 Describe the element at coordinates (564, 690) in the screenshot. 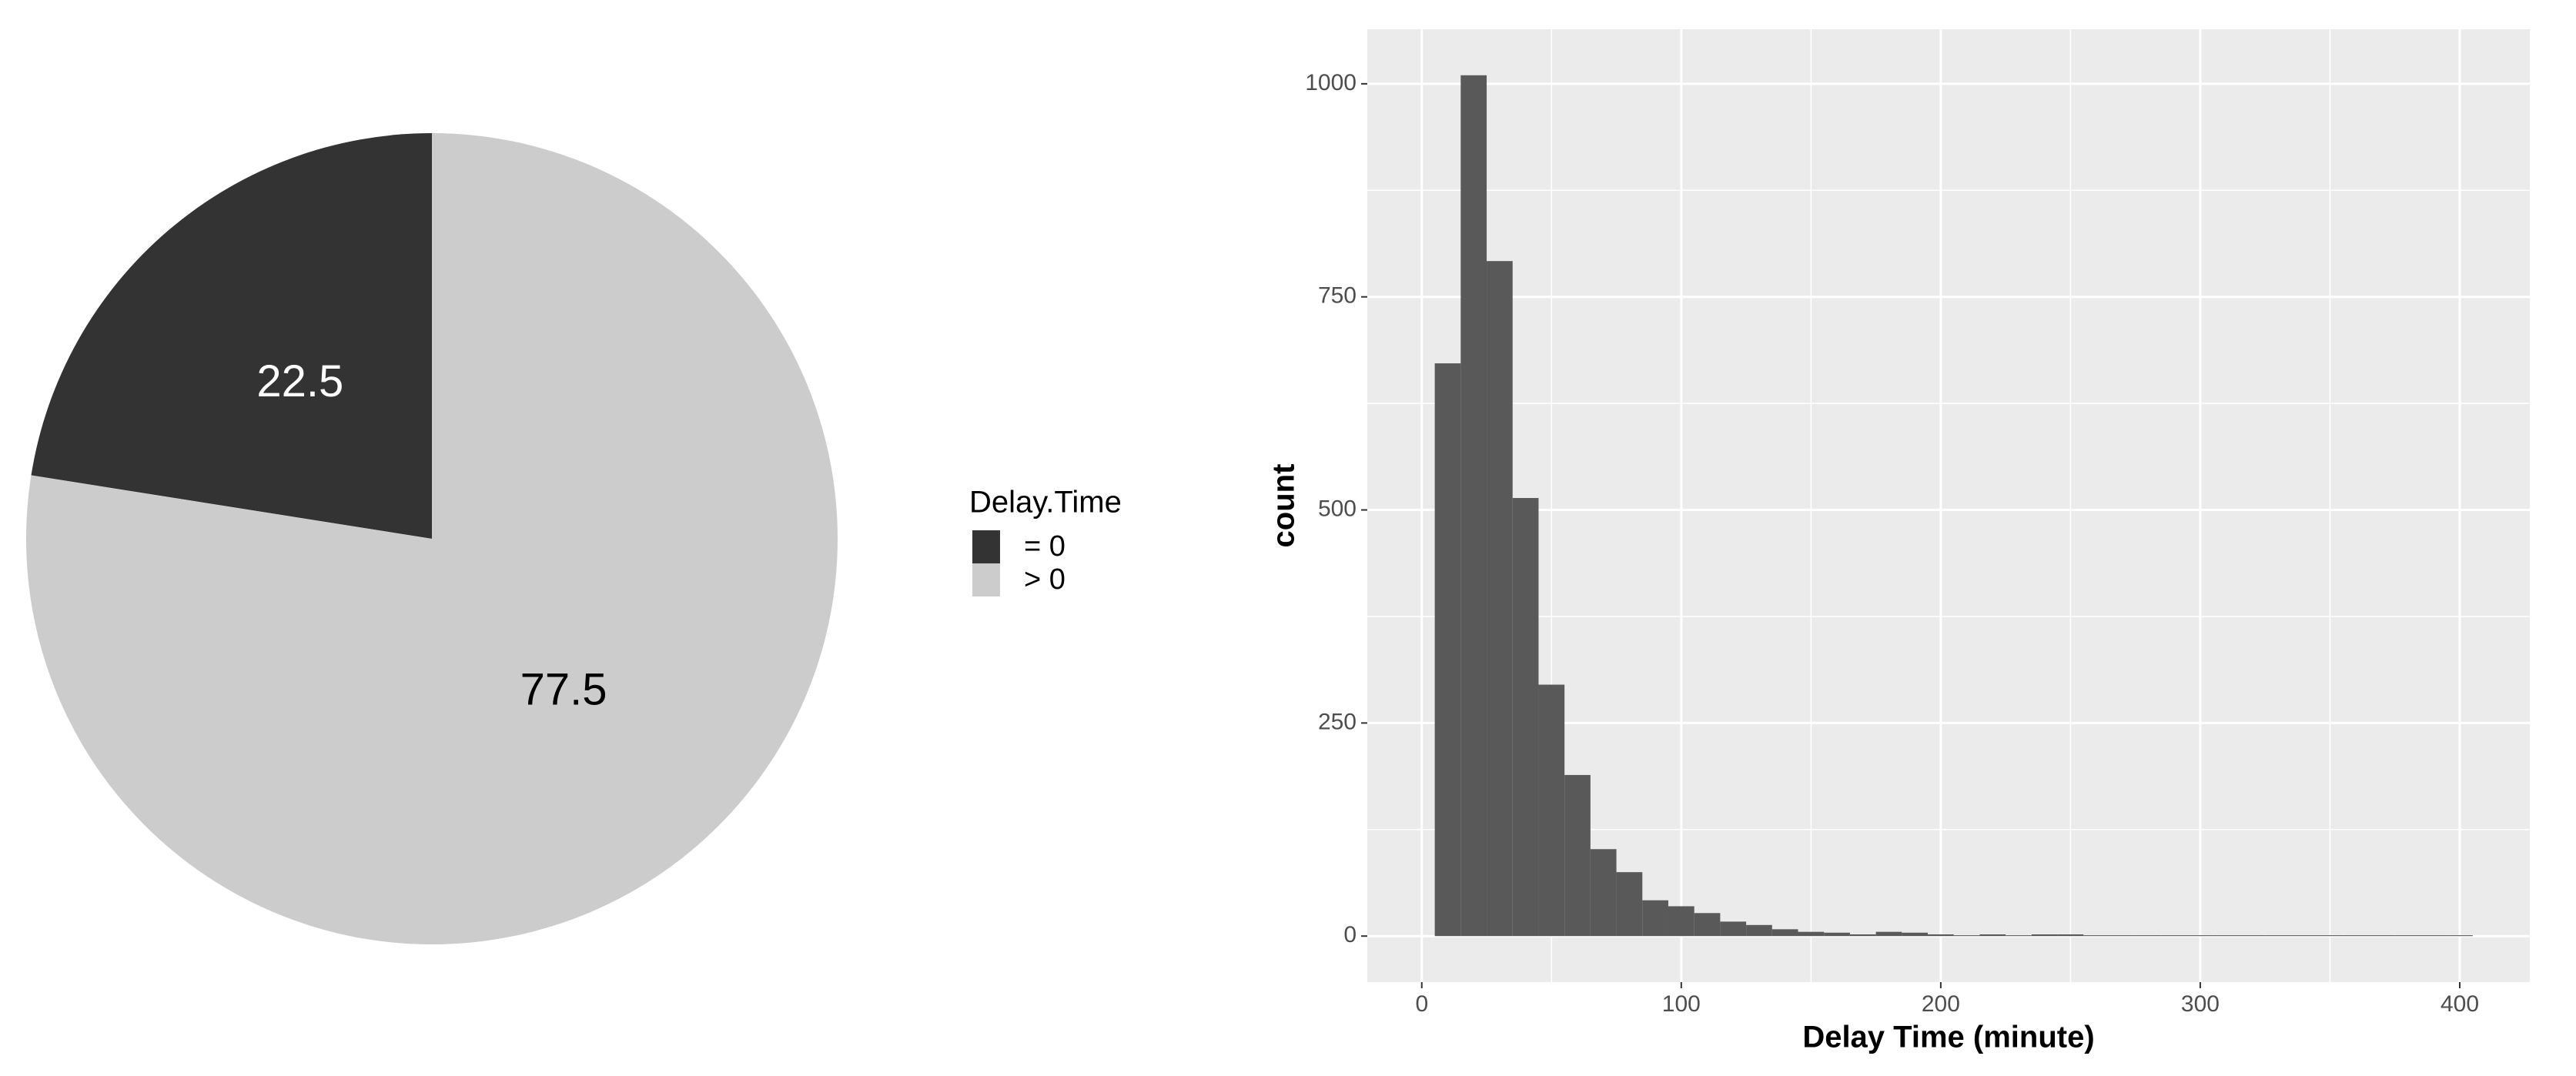

I see `slice-label: 77.5` at that location.